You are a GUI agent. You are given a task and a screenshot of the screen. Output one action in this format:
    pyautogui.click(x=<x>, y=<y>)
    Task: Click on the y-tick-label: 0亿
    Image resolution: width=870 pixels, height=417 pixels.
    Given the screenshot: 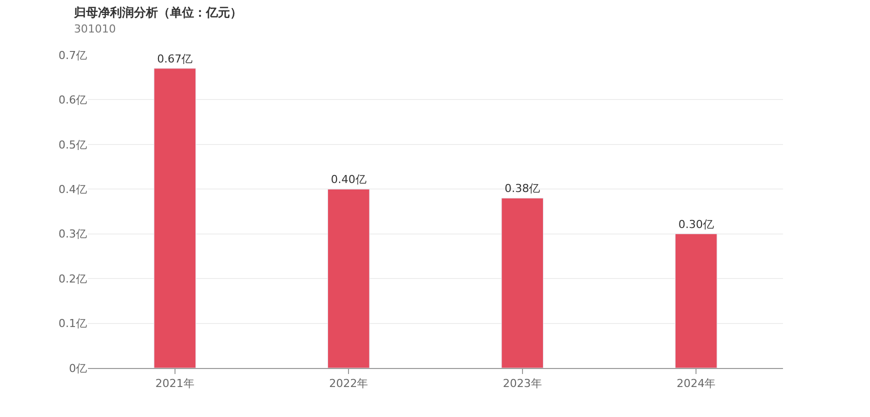 What is the action you would take?
    pyautogui.click(x=78, y=368)
    